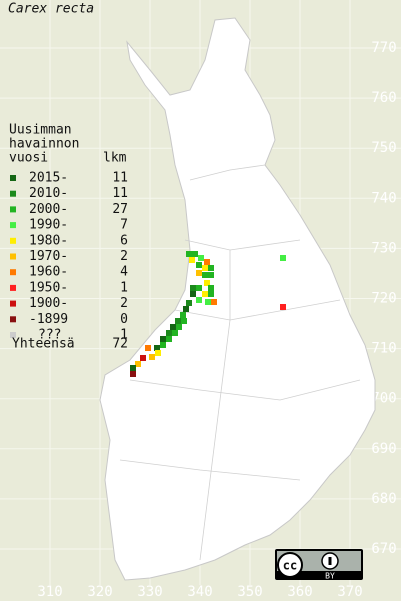 The height and width of the screenshot is (601, 401). Describe the element at coordinates (48, 209) in the screenshot. I see `legend-label: 2000-` at that location.